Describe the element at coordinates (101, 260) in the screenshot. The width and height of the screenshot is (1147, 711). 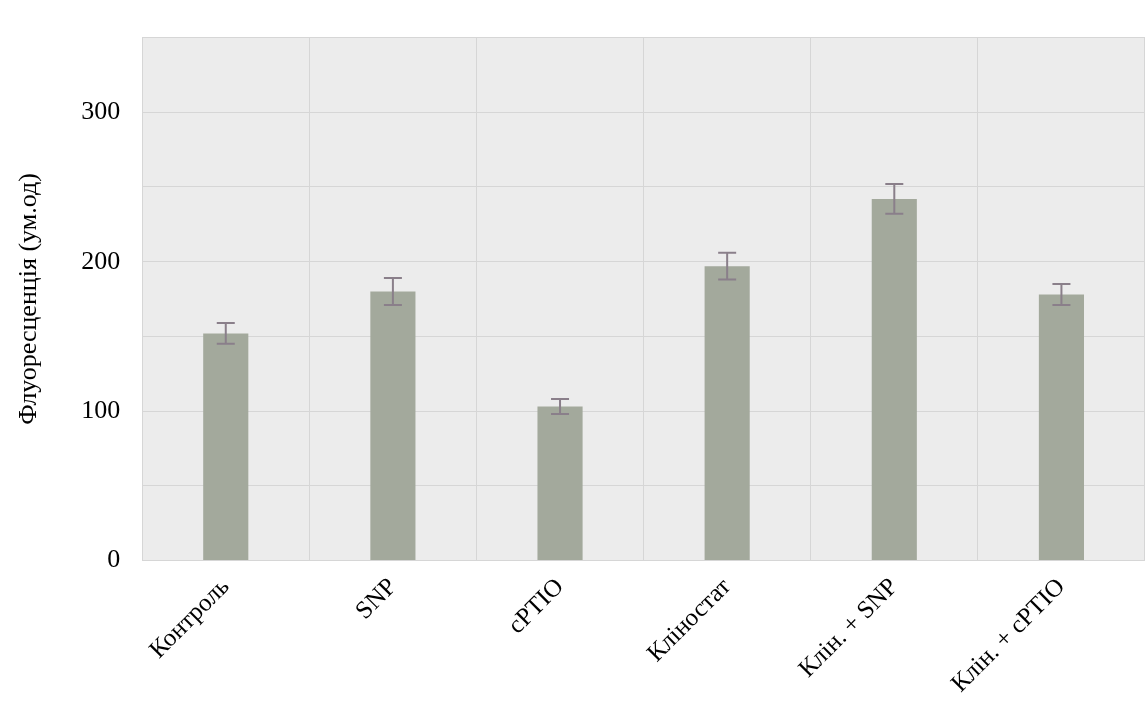
I see `y-tick-label: 200` at that location.